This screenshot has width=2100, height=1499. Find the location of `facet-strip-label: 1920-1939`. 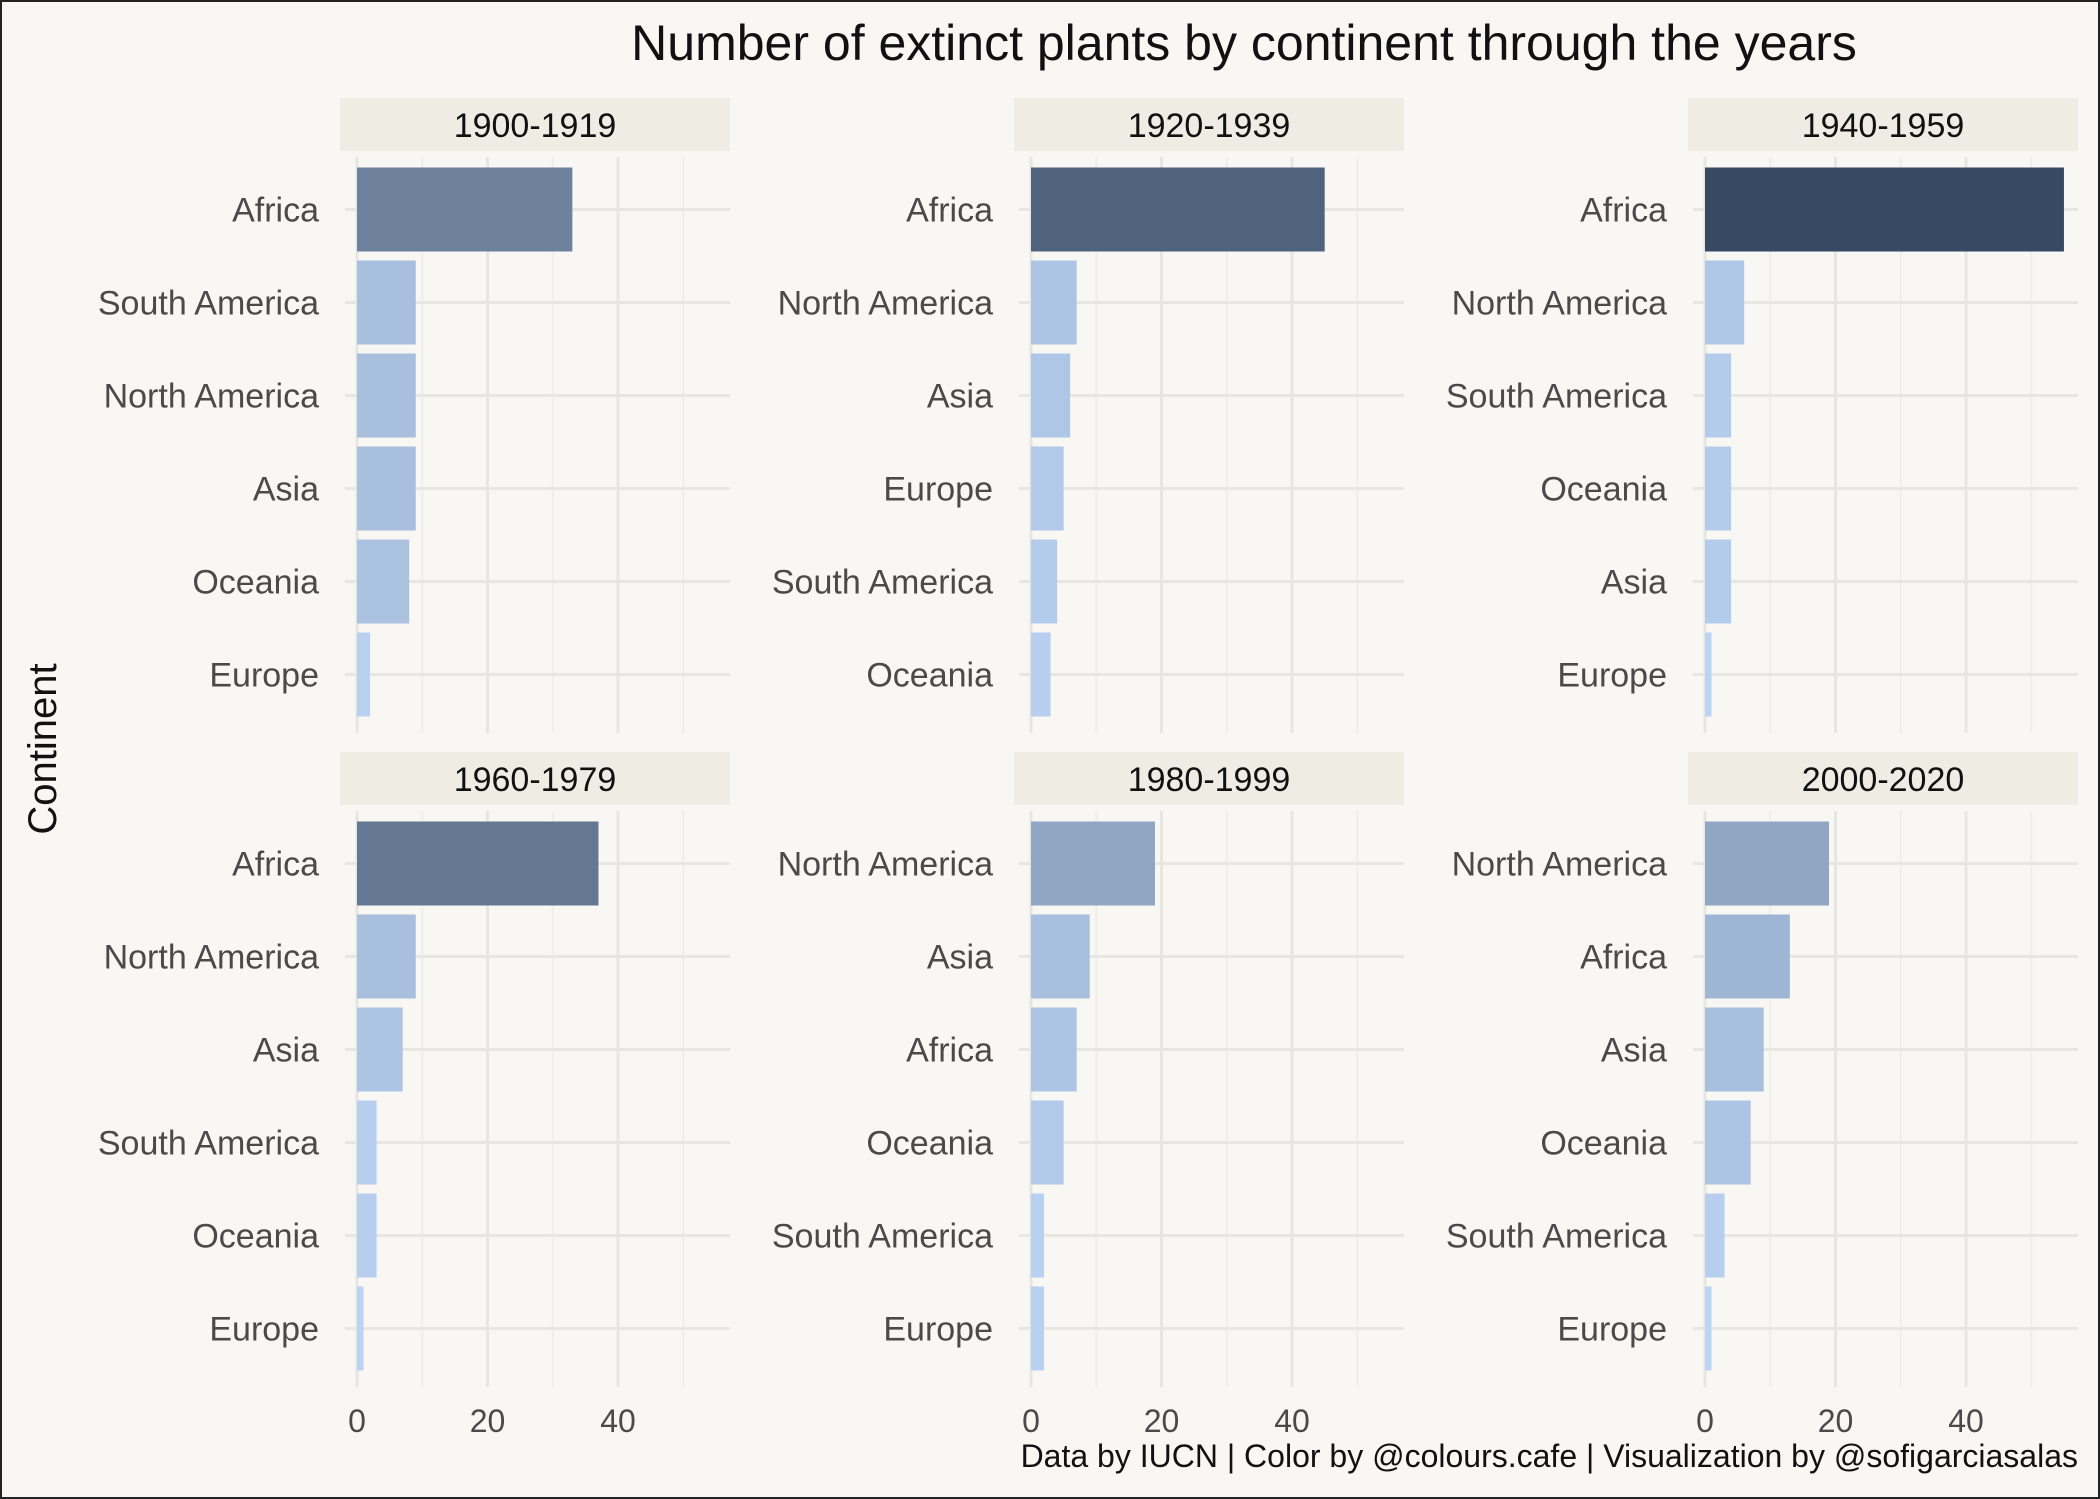

facet-strip-label: 1920-1939 is located at coordinates (1209, 126).